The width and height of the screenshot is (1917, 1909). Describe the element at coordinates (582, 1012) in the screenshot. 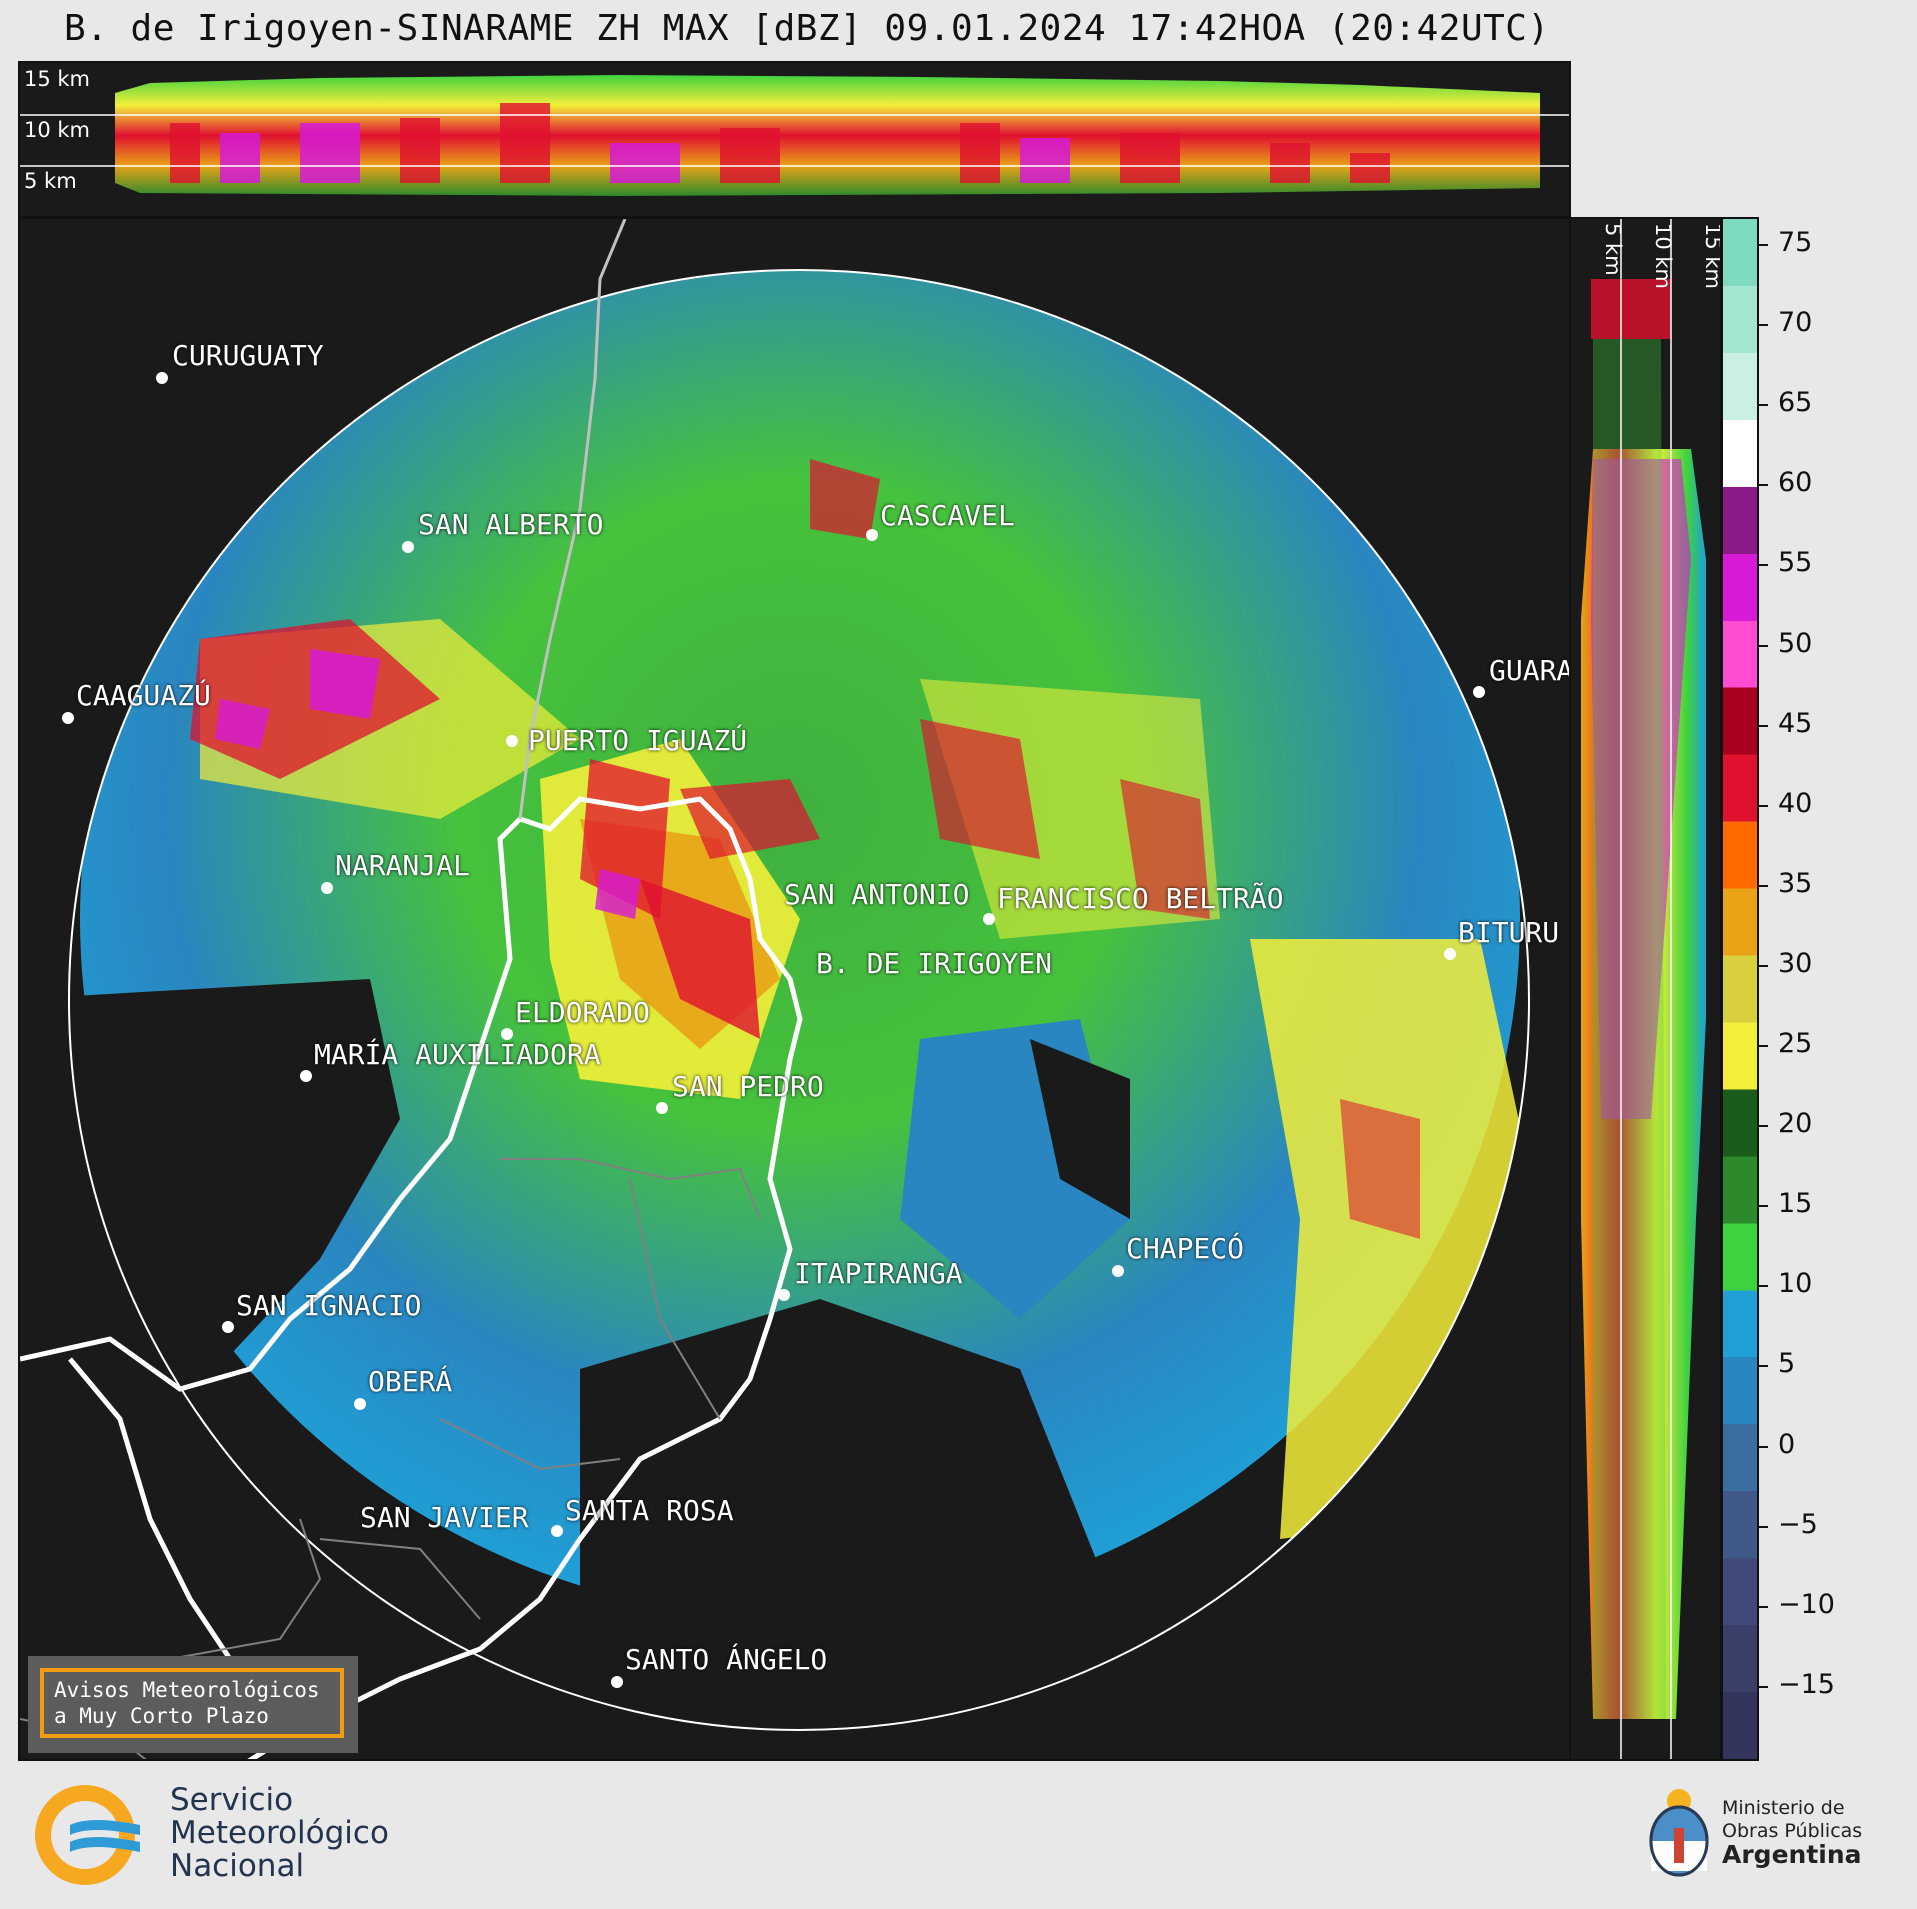

I see `city-label-eldorado: ELDORADO` at that location.